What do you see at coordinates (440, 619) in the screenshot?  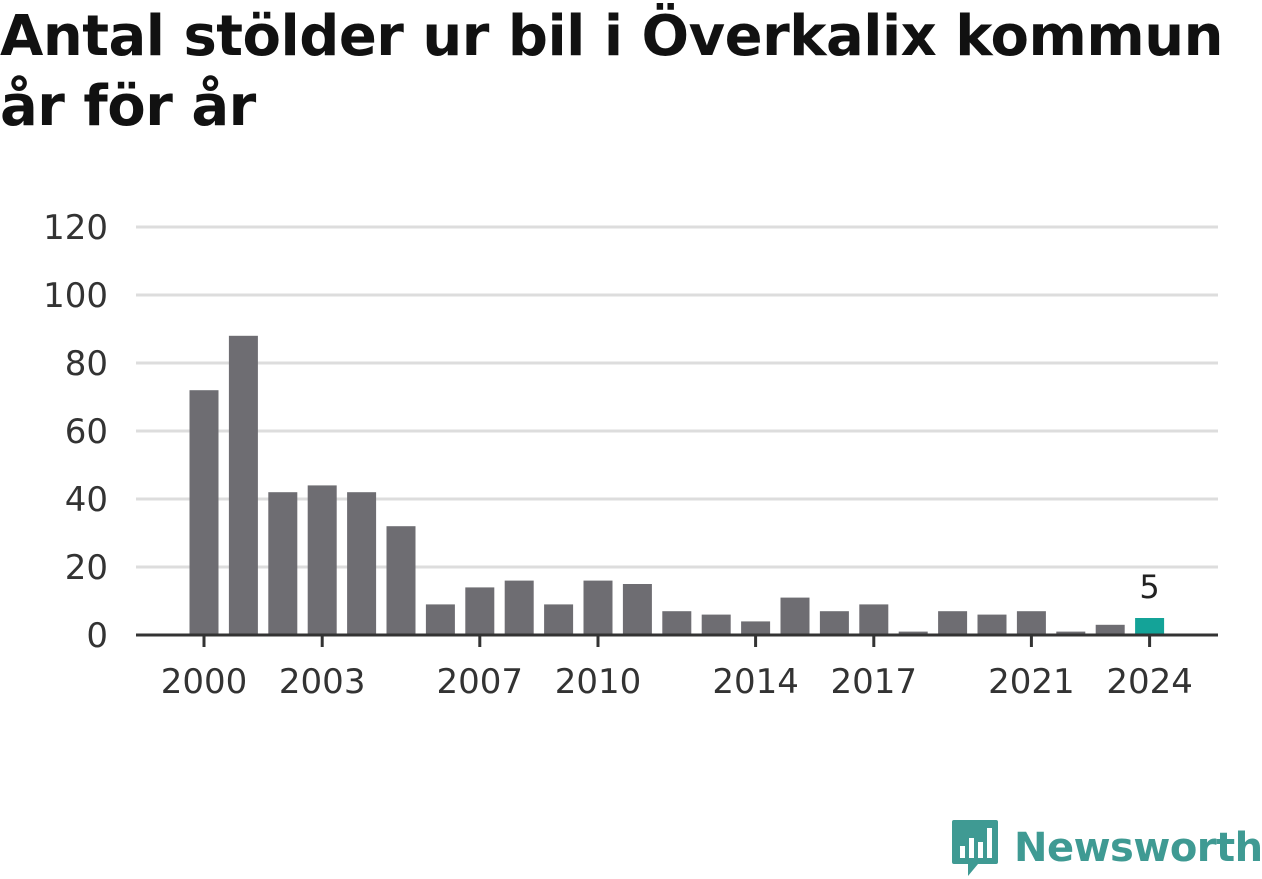 I see `bar-2006` at bounding box center [440, 619].